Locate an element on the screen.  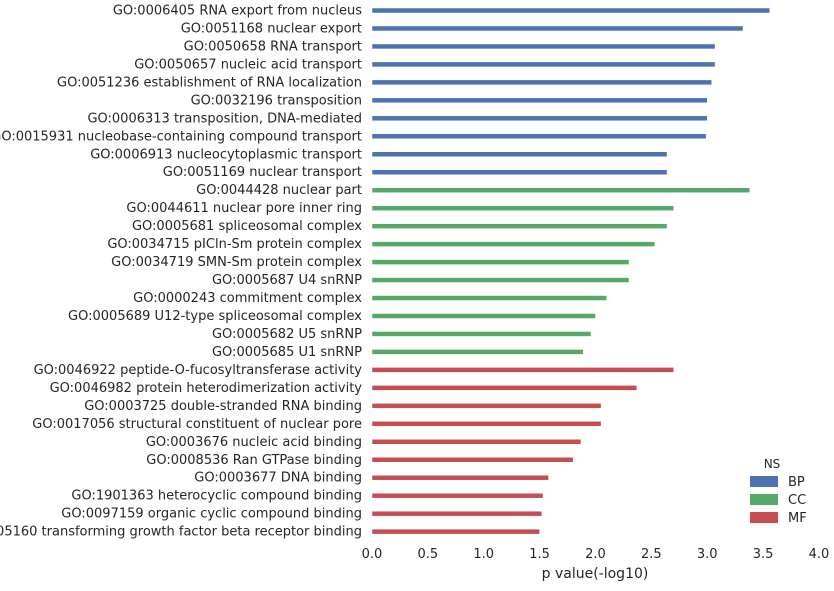
x-tick-label-6: 2.5 is located at coordinates (651, 554).